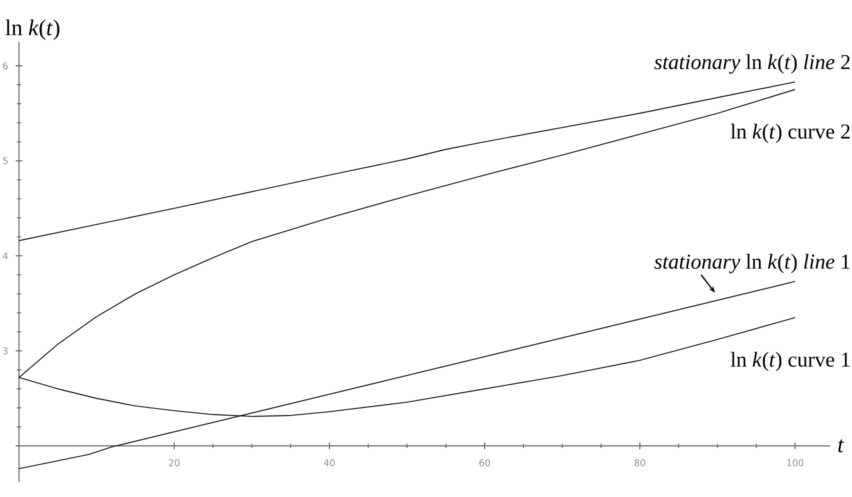 The width and height of the screenshot is (852, 497). I want to click on series-label: ln k(t) curve 2, so click(790, 134).